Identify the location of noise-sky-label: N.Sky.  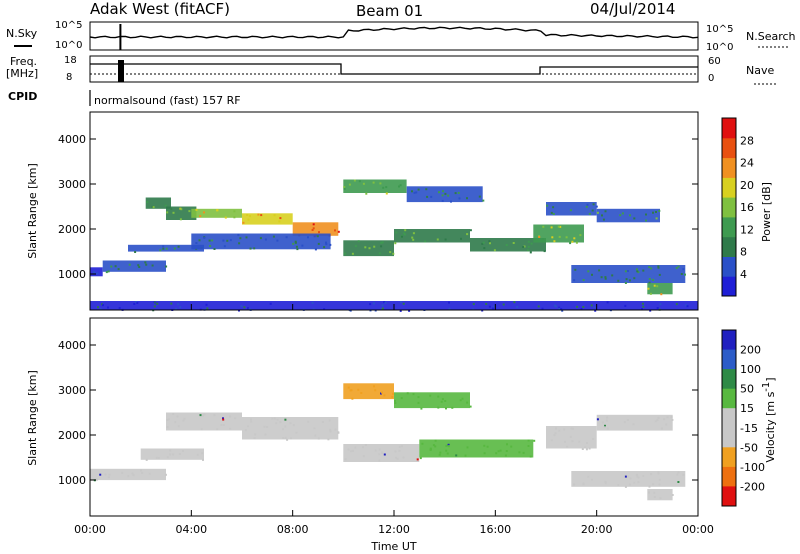
(22, 33).